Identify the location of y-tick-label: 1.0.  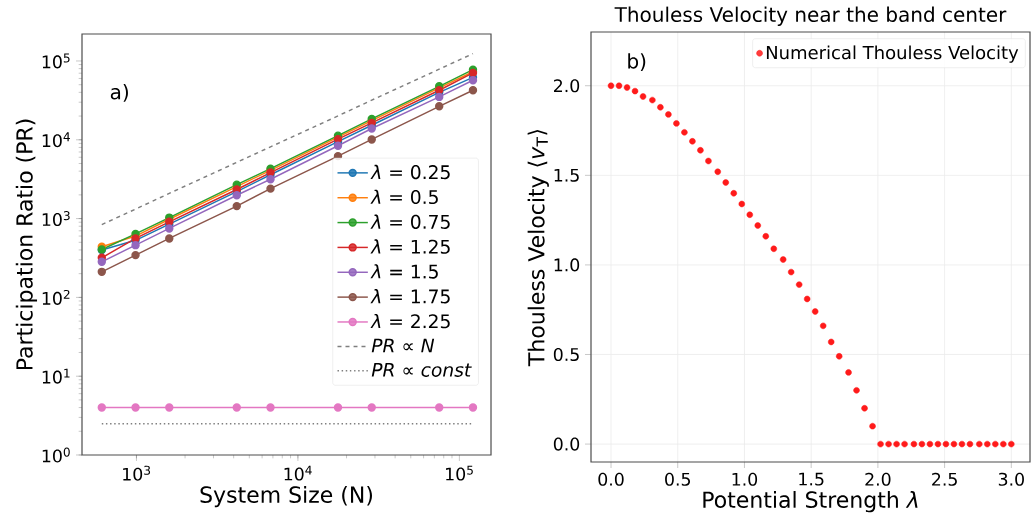
(567, 265).